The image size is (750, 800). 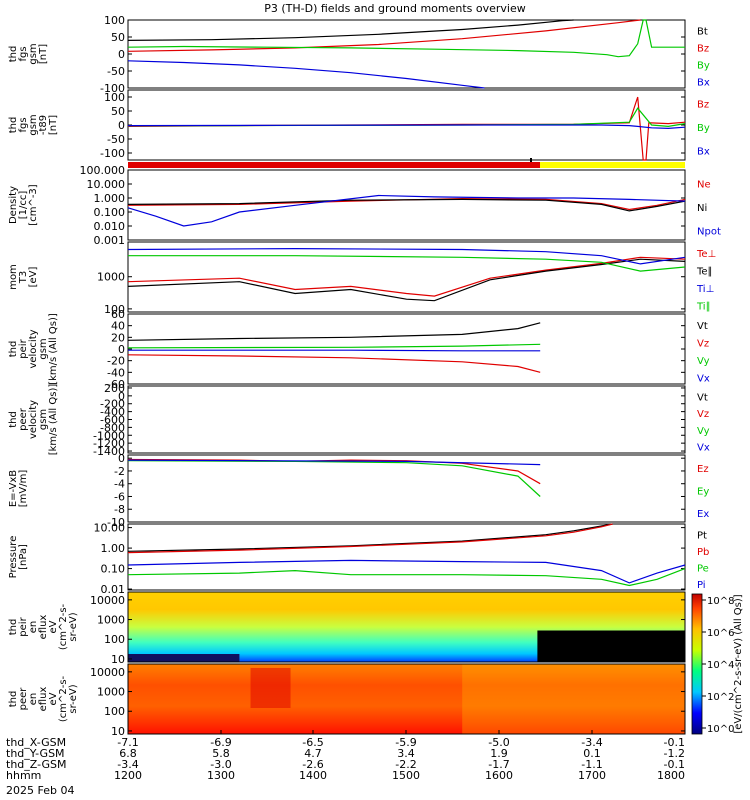 I want to click on x-axis-value: 1800, so click(x=671, y=775).